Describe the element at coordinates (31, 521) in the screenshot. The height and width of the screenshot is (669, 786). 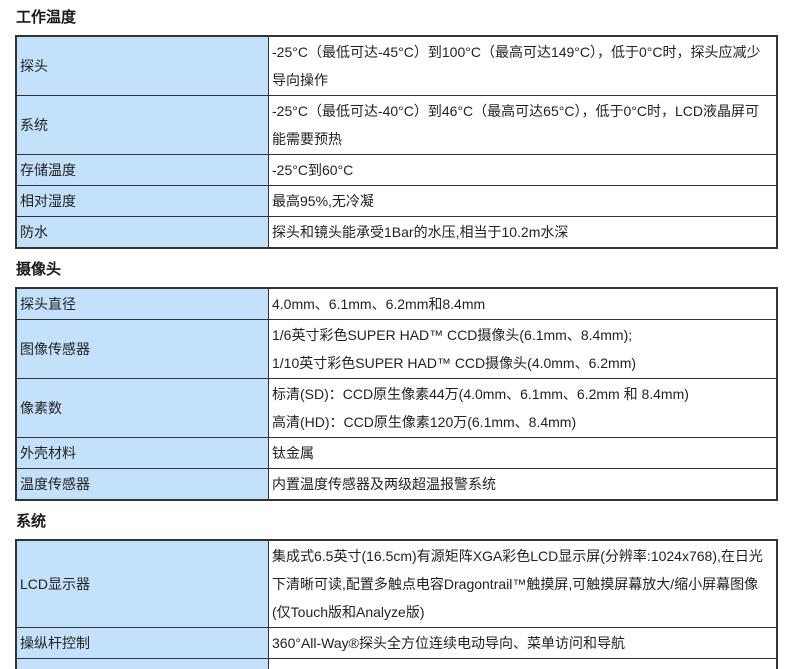
I see `section-title-system: 系统` at that location.